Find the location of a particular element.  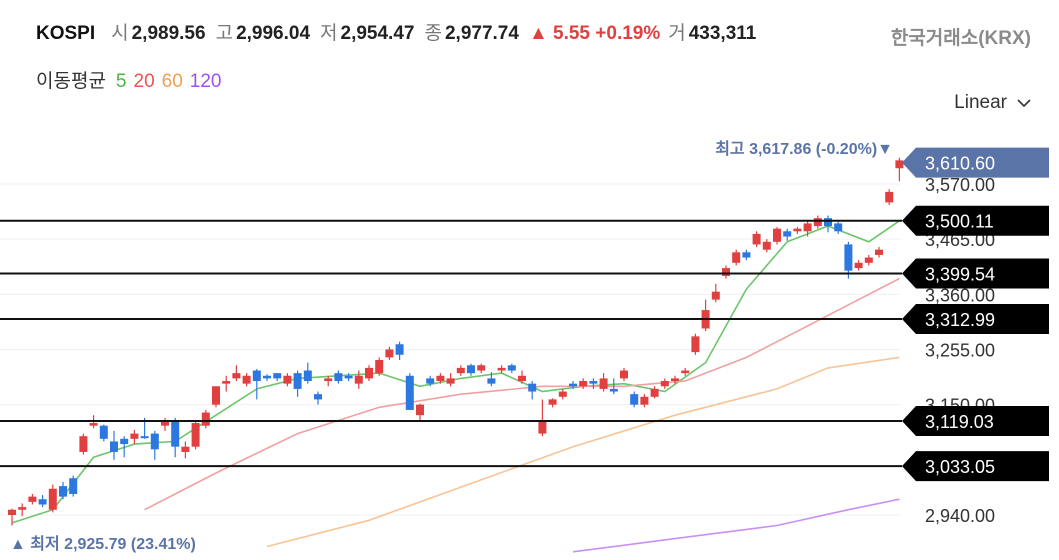

ma-5-toggle: 5 is located at coordinates (121, 81).